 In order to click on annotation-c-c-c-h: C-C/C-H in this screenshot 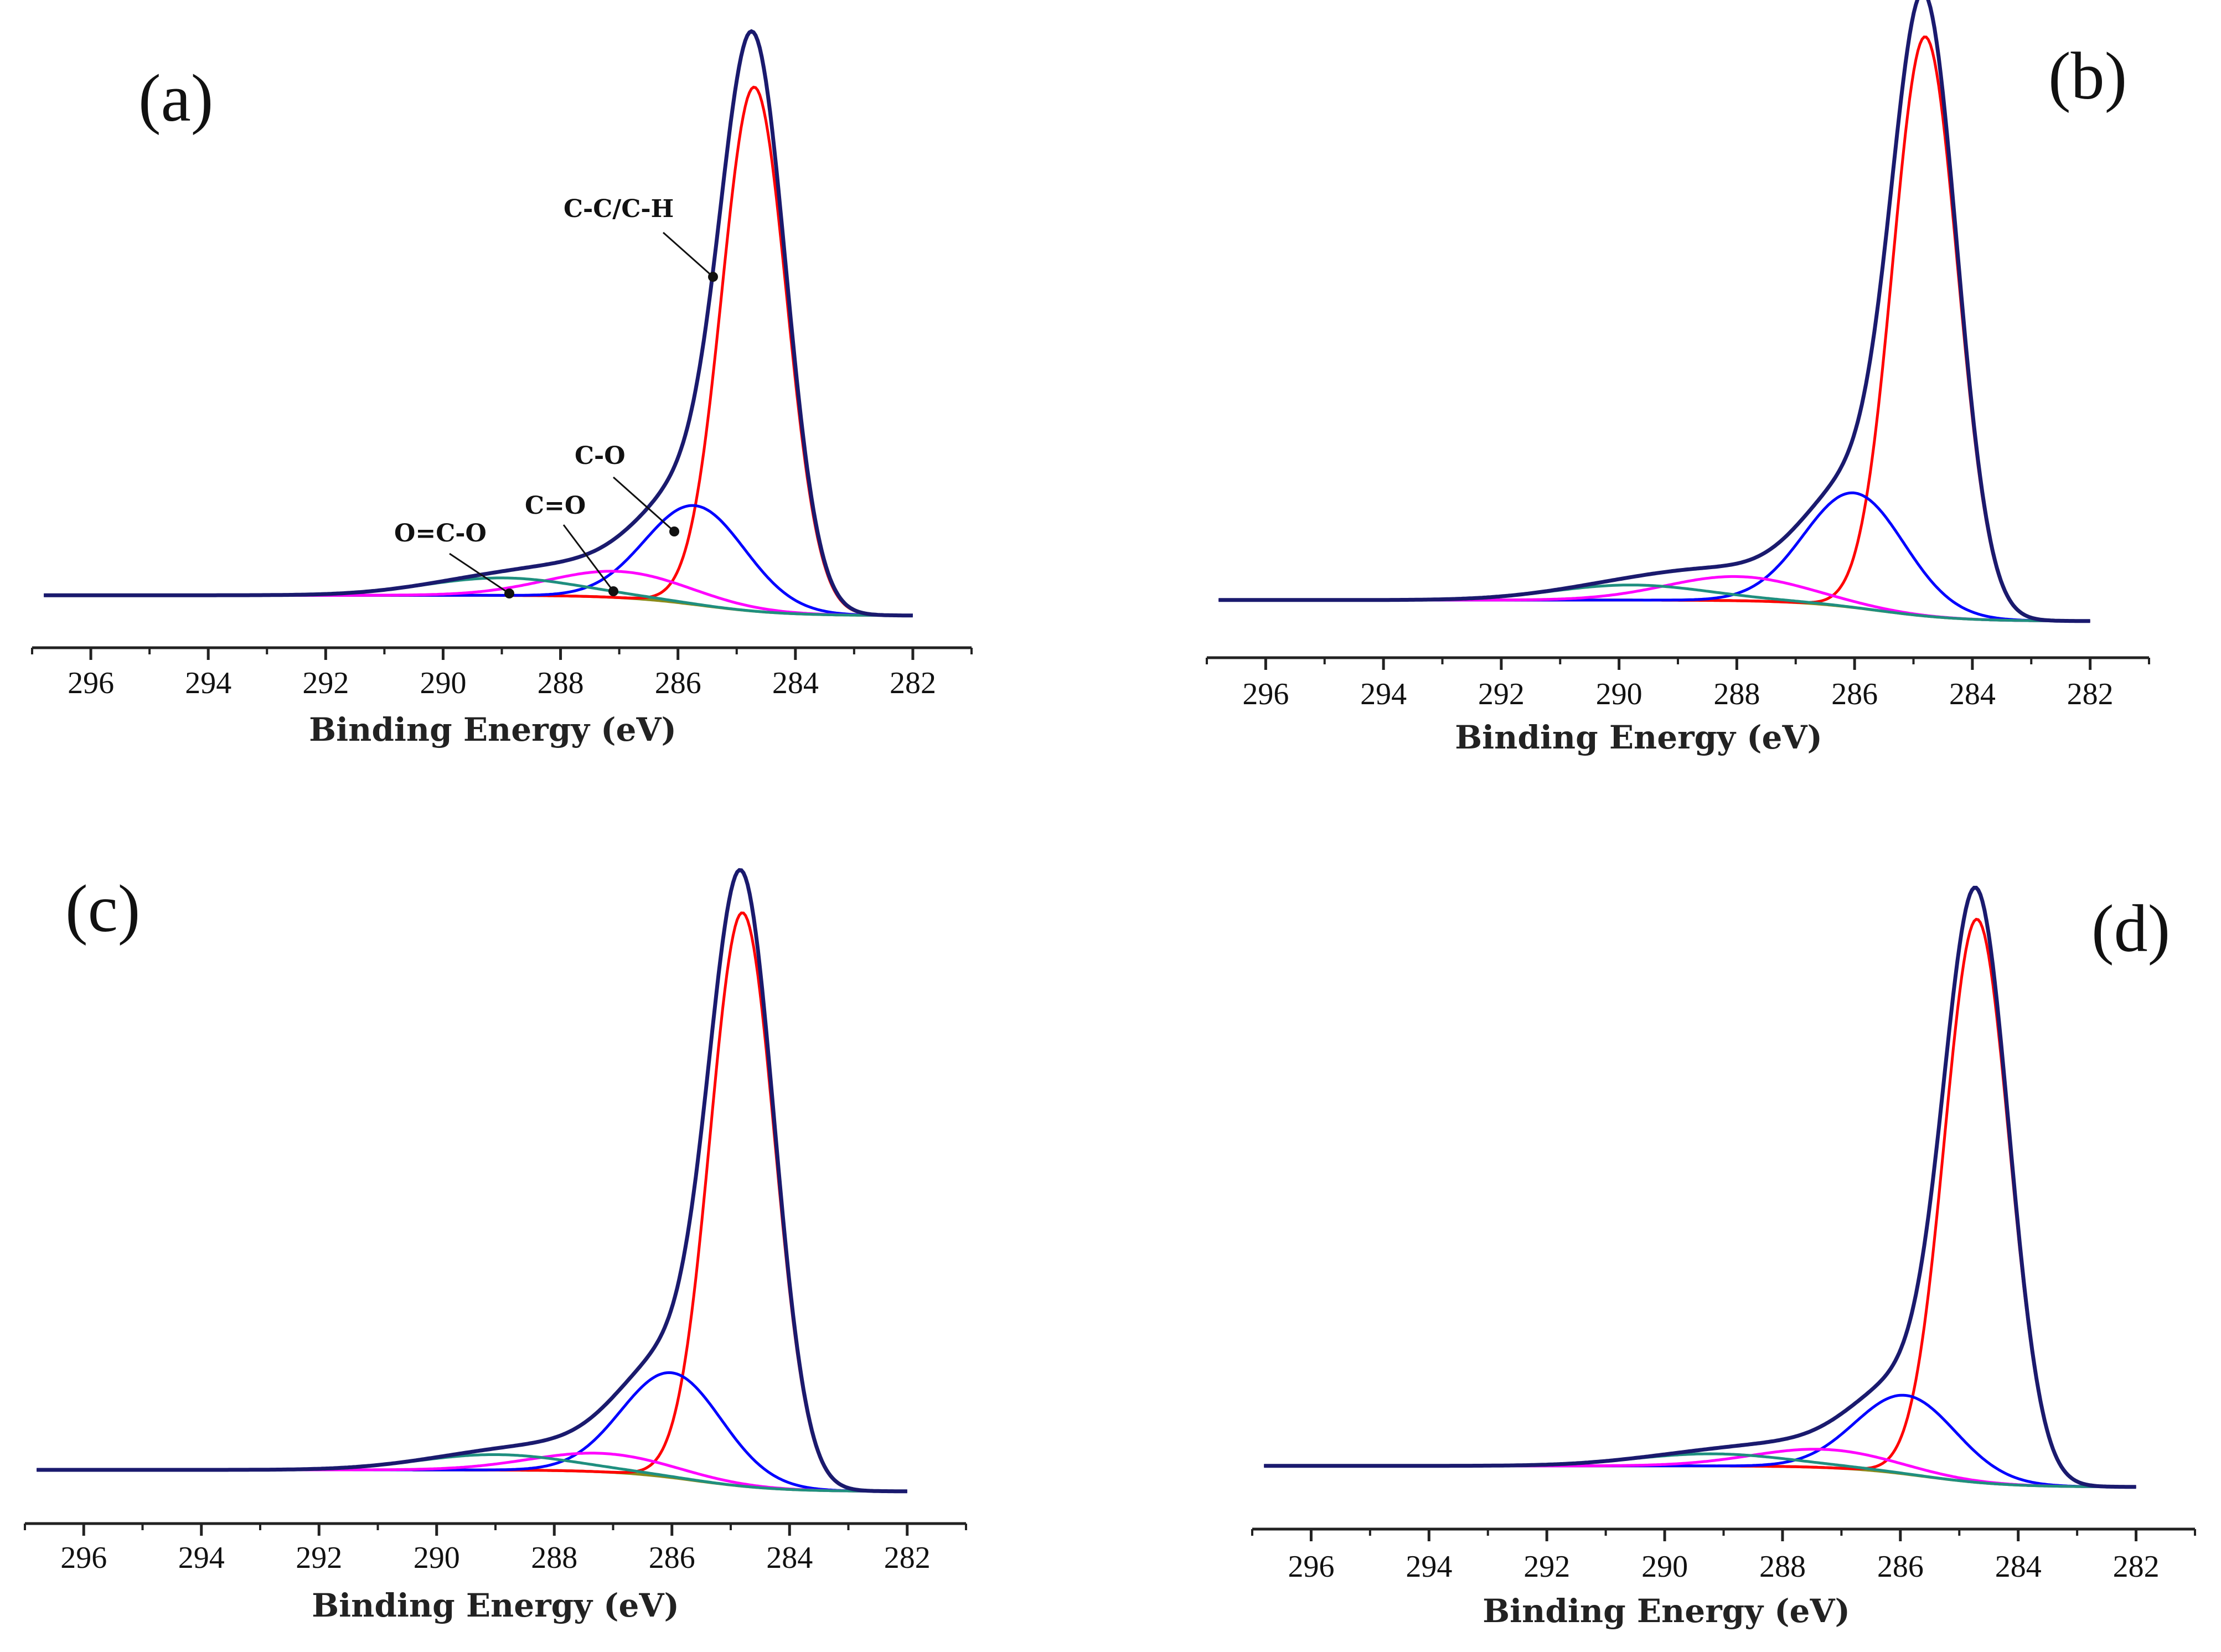, I will do `click(619, 209)`.